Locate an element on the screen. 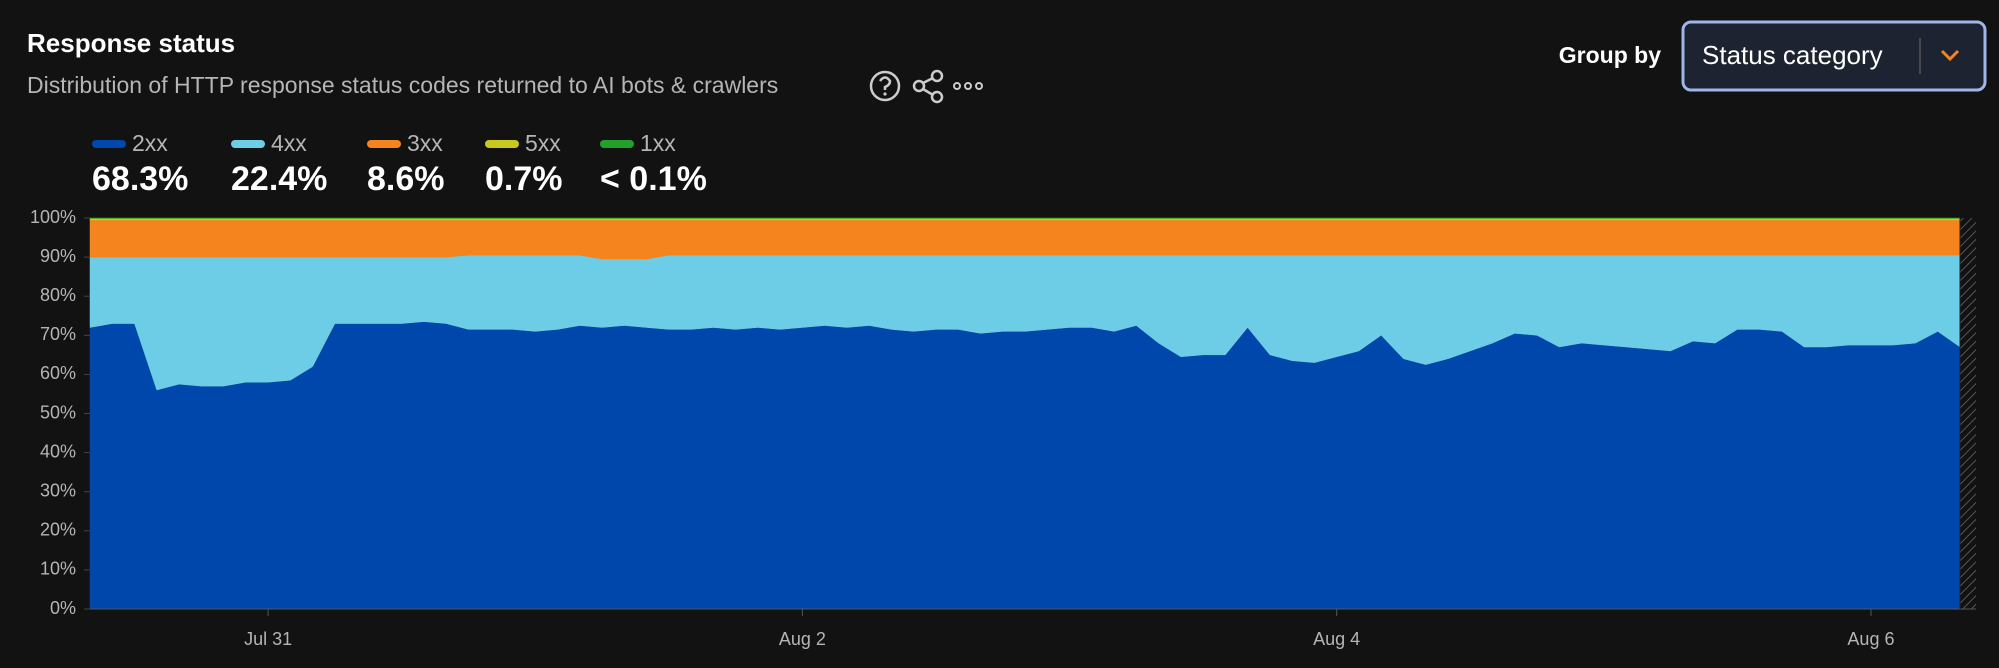 This screenshot has width=1999, height=668. area is located at coordinates (1025, 239).